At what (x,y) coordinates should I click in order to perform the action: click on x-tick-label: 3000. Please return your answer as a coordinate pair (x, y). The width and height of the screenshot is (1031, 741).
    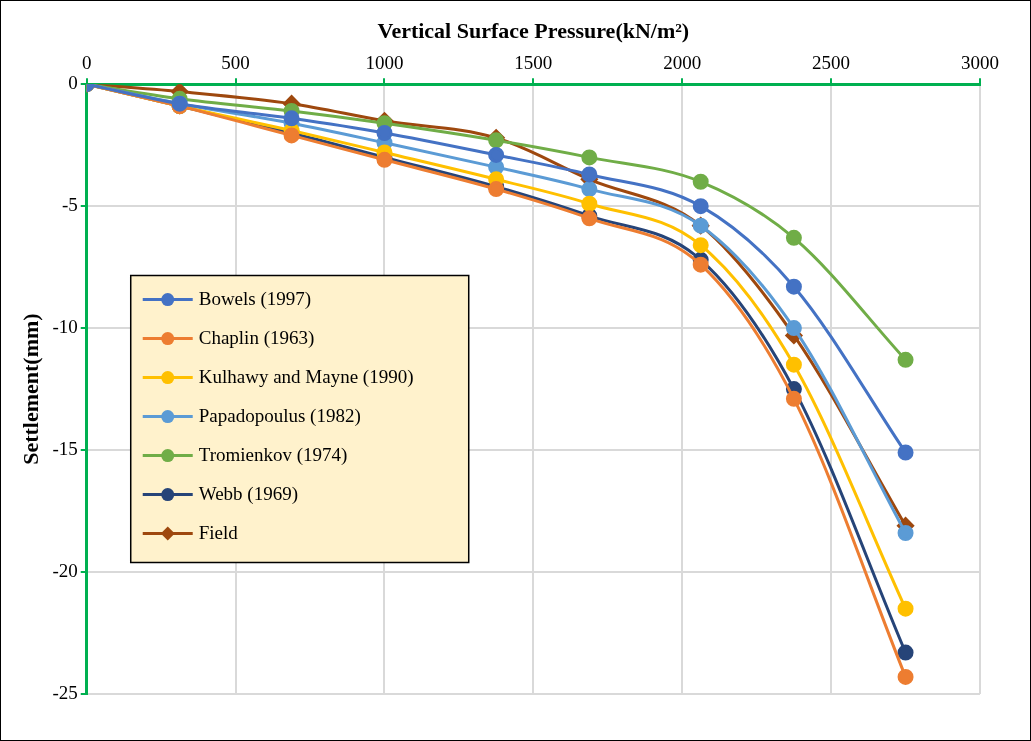
    Looking at the image, I should click on (980, 62).